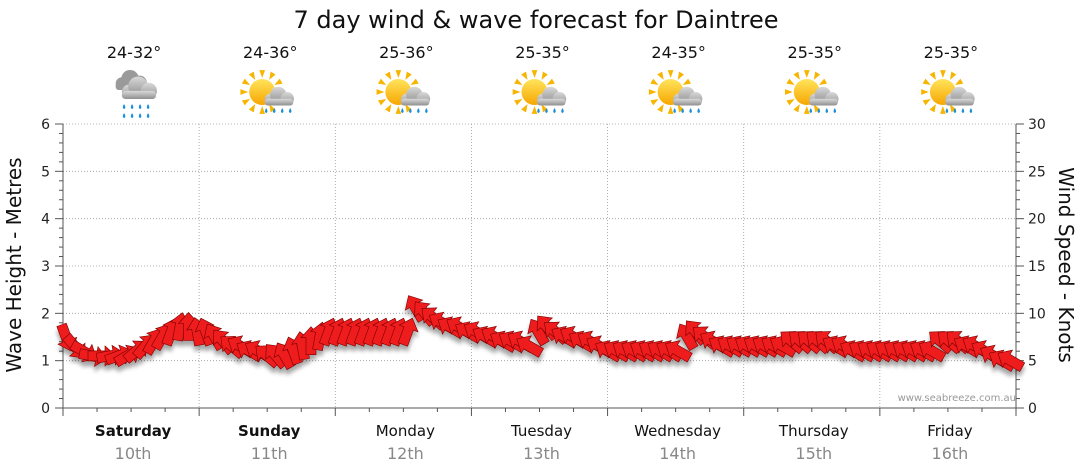 The height and width of the screenshot is (475, 1080). What do you see at coordinates (1032, 409) in the screenshot?
I see `right-tick-label: 0` at bounding box center [1032, 409].